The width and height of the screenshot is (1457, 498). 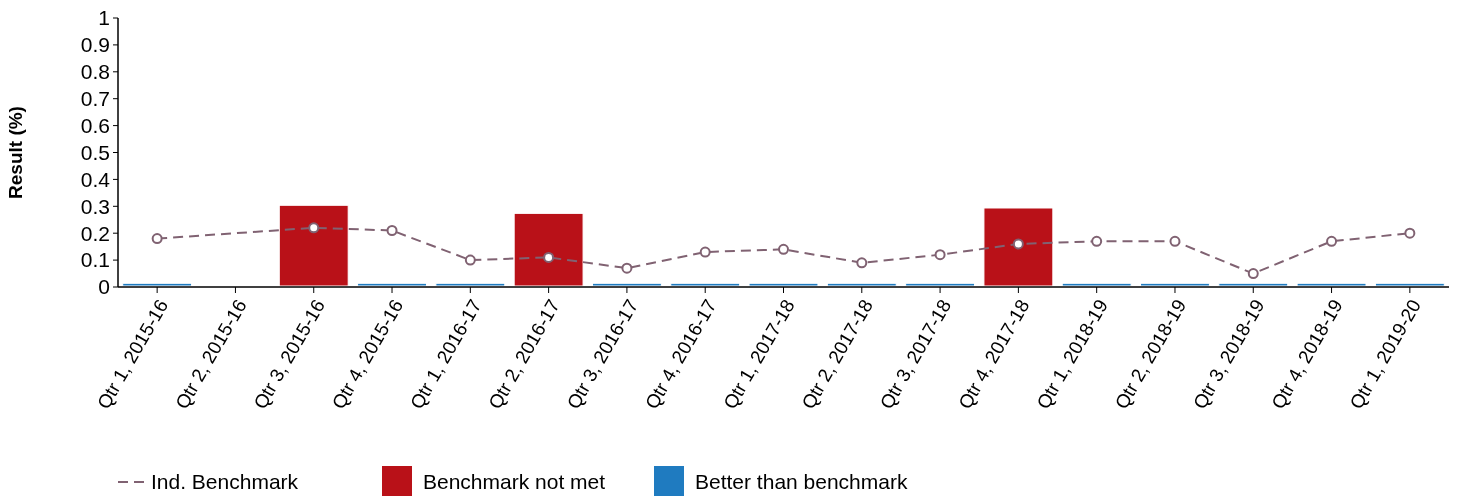 I want to click on y-tick-label: 0.2, so click(x=95, y=233).